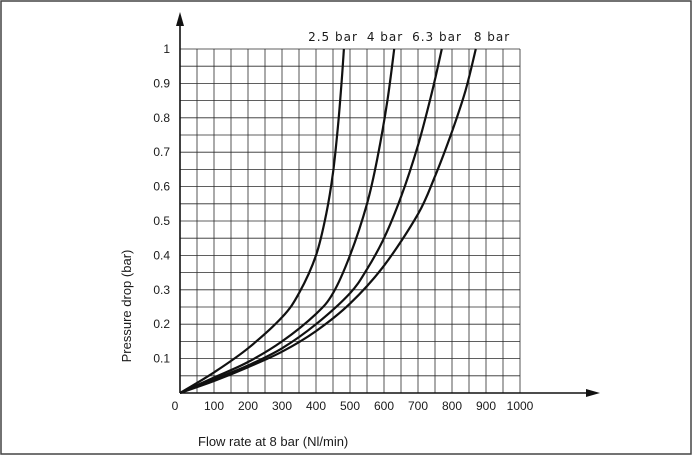 This screenshot has width=692, height=455. I want to click on x-tick-label: 200, so click(248, 406).